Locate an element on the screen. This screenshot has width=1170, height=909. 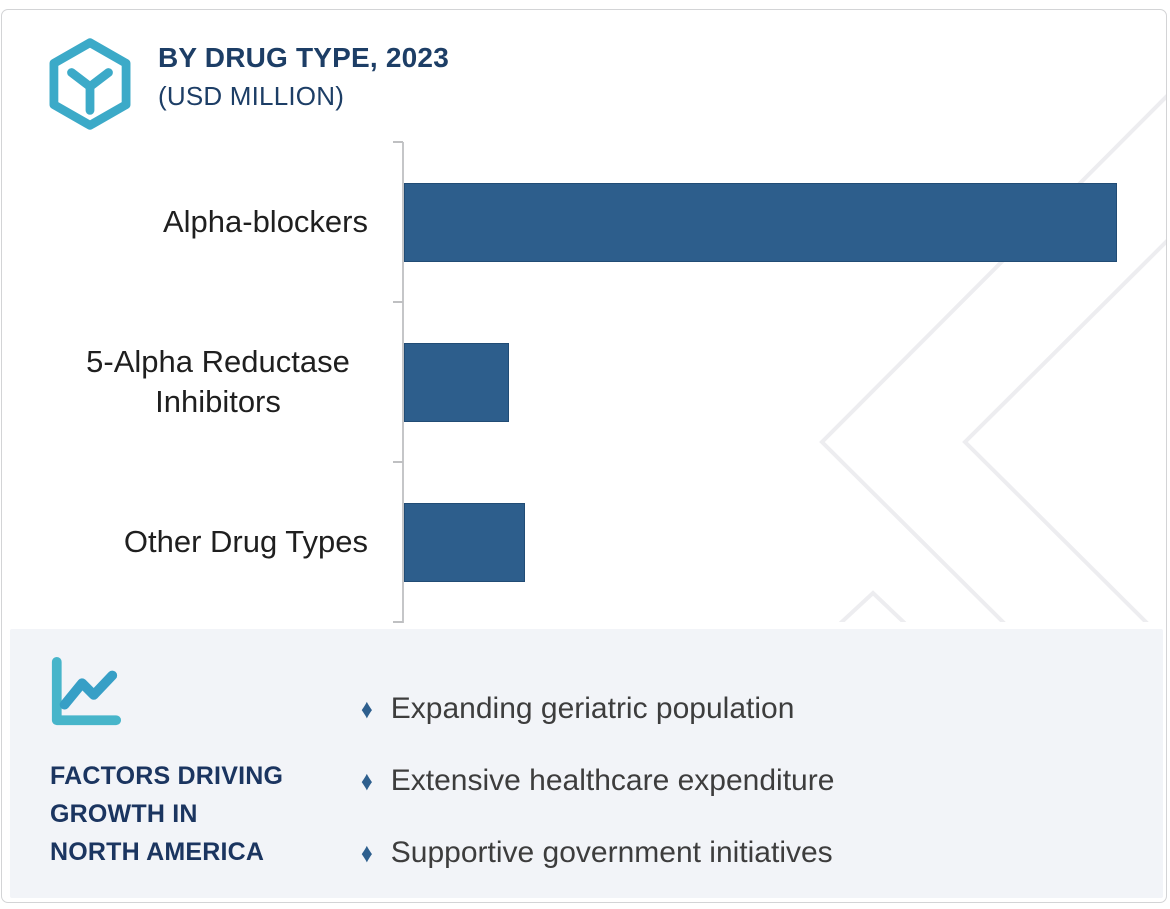
factors-item: ♦ Supportive government initiatives is located at coordinates (740, 853).